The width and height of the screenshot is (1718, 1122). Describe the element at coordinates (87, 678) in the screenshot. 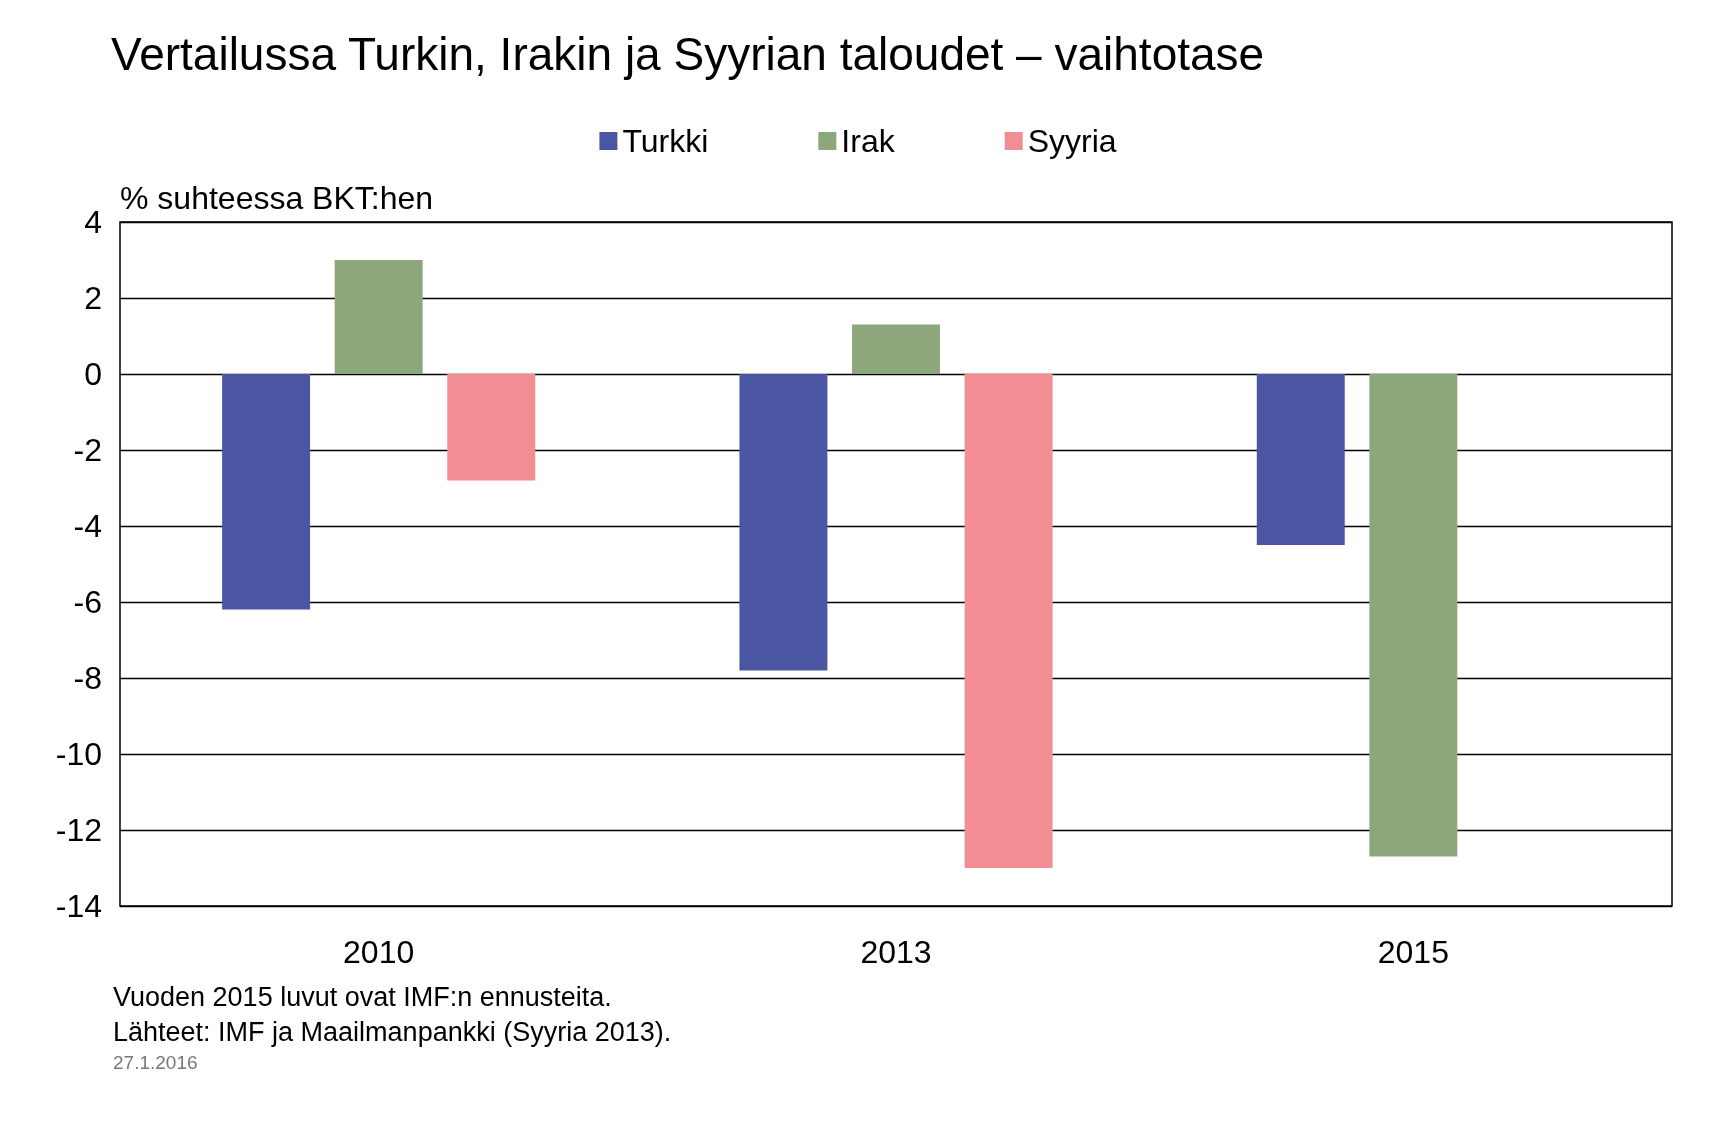

I see `y-tick-label: -8` at that location.